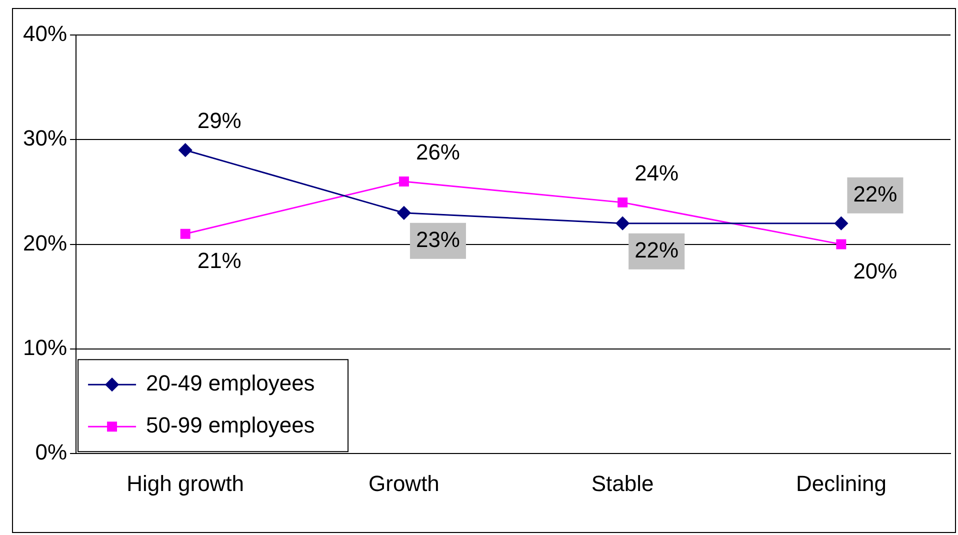 This screenshot has width=958, height=535. I want to click on data-label: 21%, so click(219, 260).